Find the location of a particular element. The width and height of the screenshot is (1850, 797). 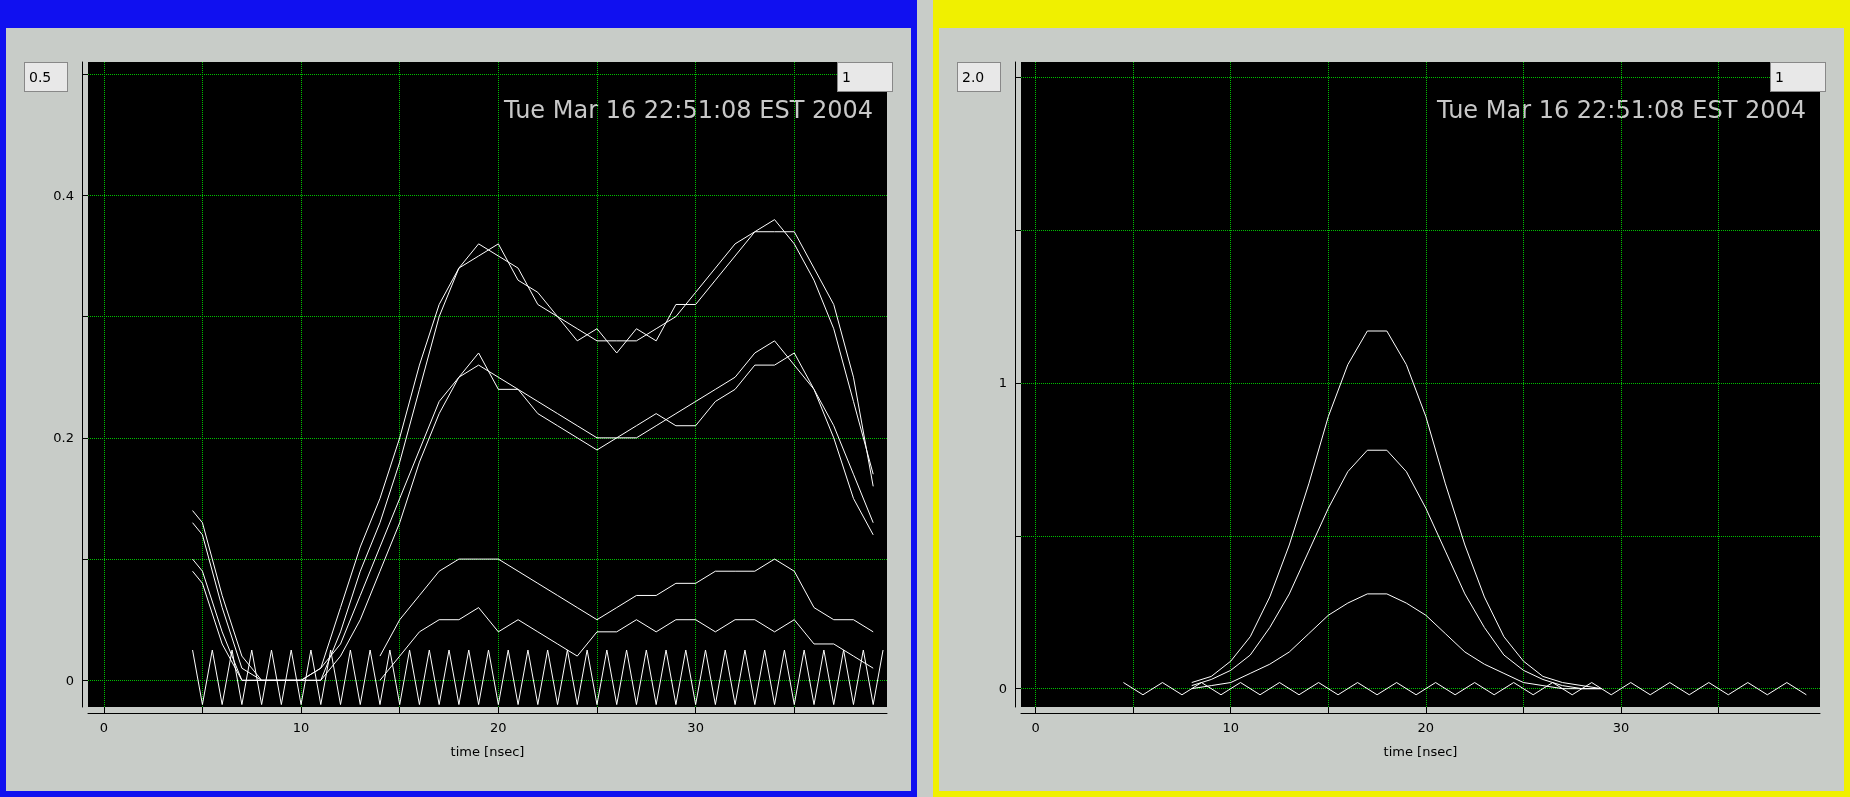

y-tick-label: 0.2 is located at coordinates (63, 438).